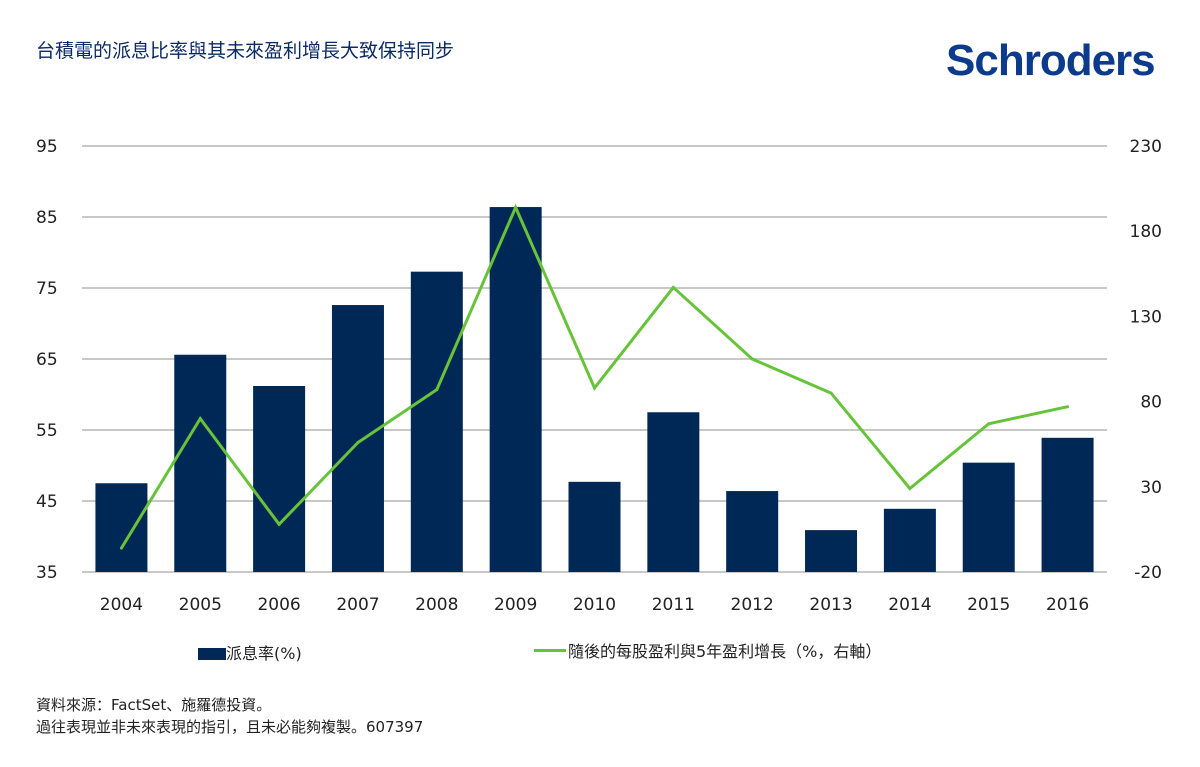  I want to click on x-axis-tick-label: 2009, so click(515, 605).